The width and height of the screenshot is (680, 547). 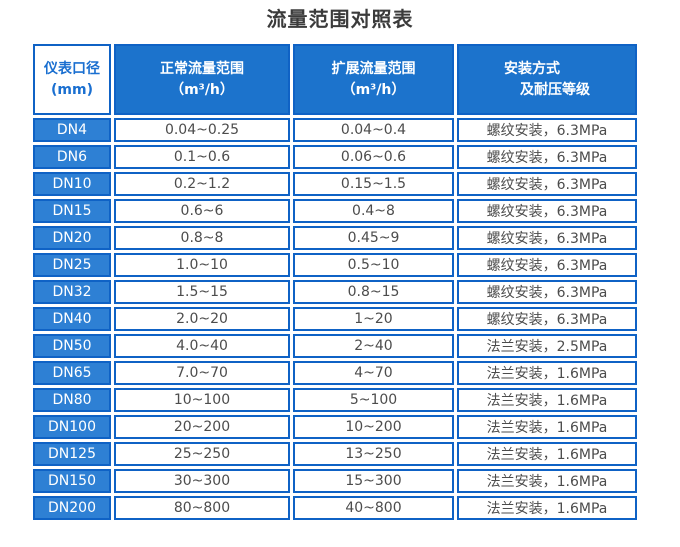 What do you see at coordinates (72, 292) in the screenshot?
I see `diameter-cell: DN32` at bounding box center [72, 292].